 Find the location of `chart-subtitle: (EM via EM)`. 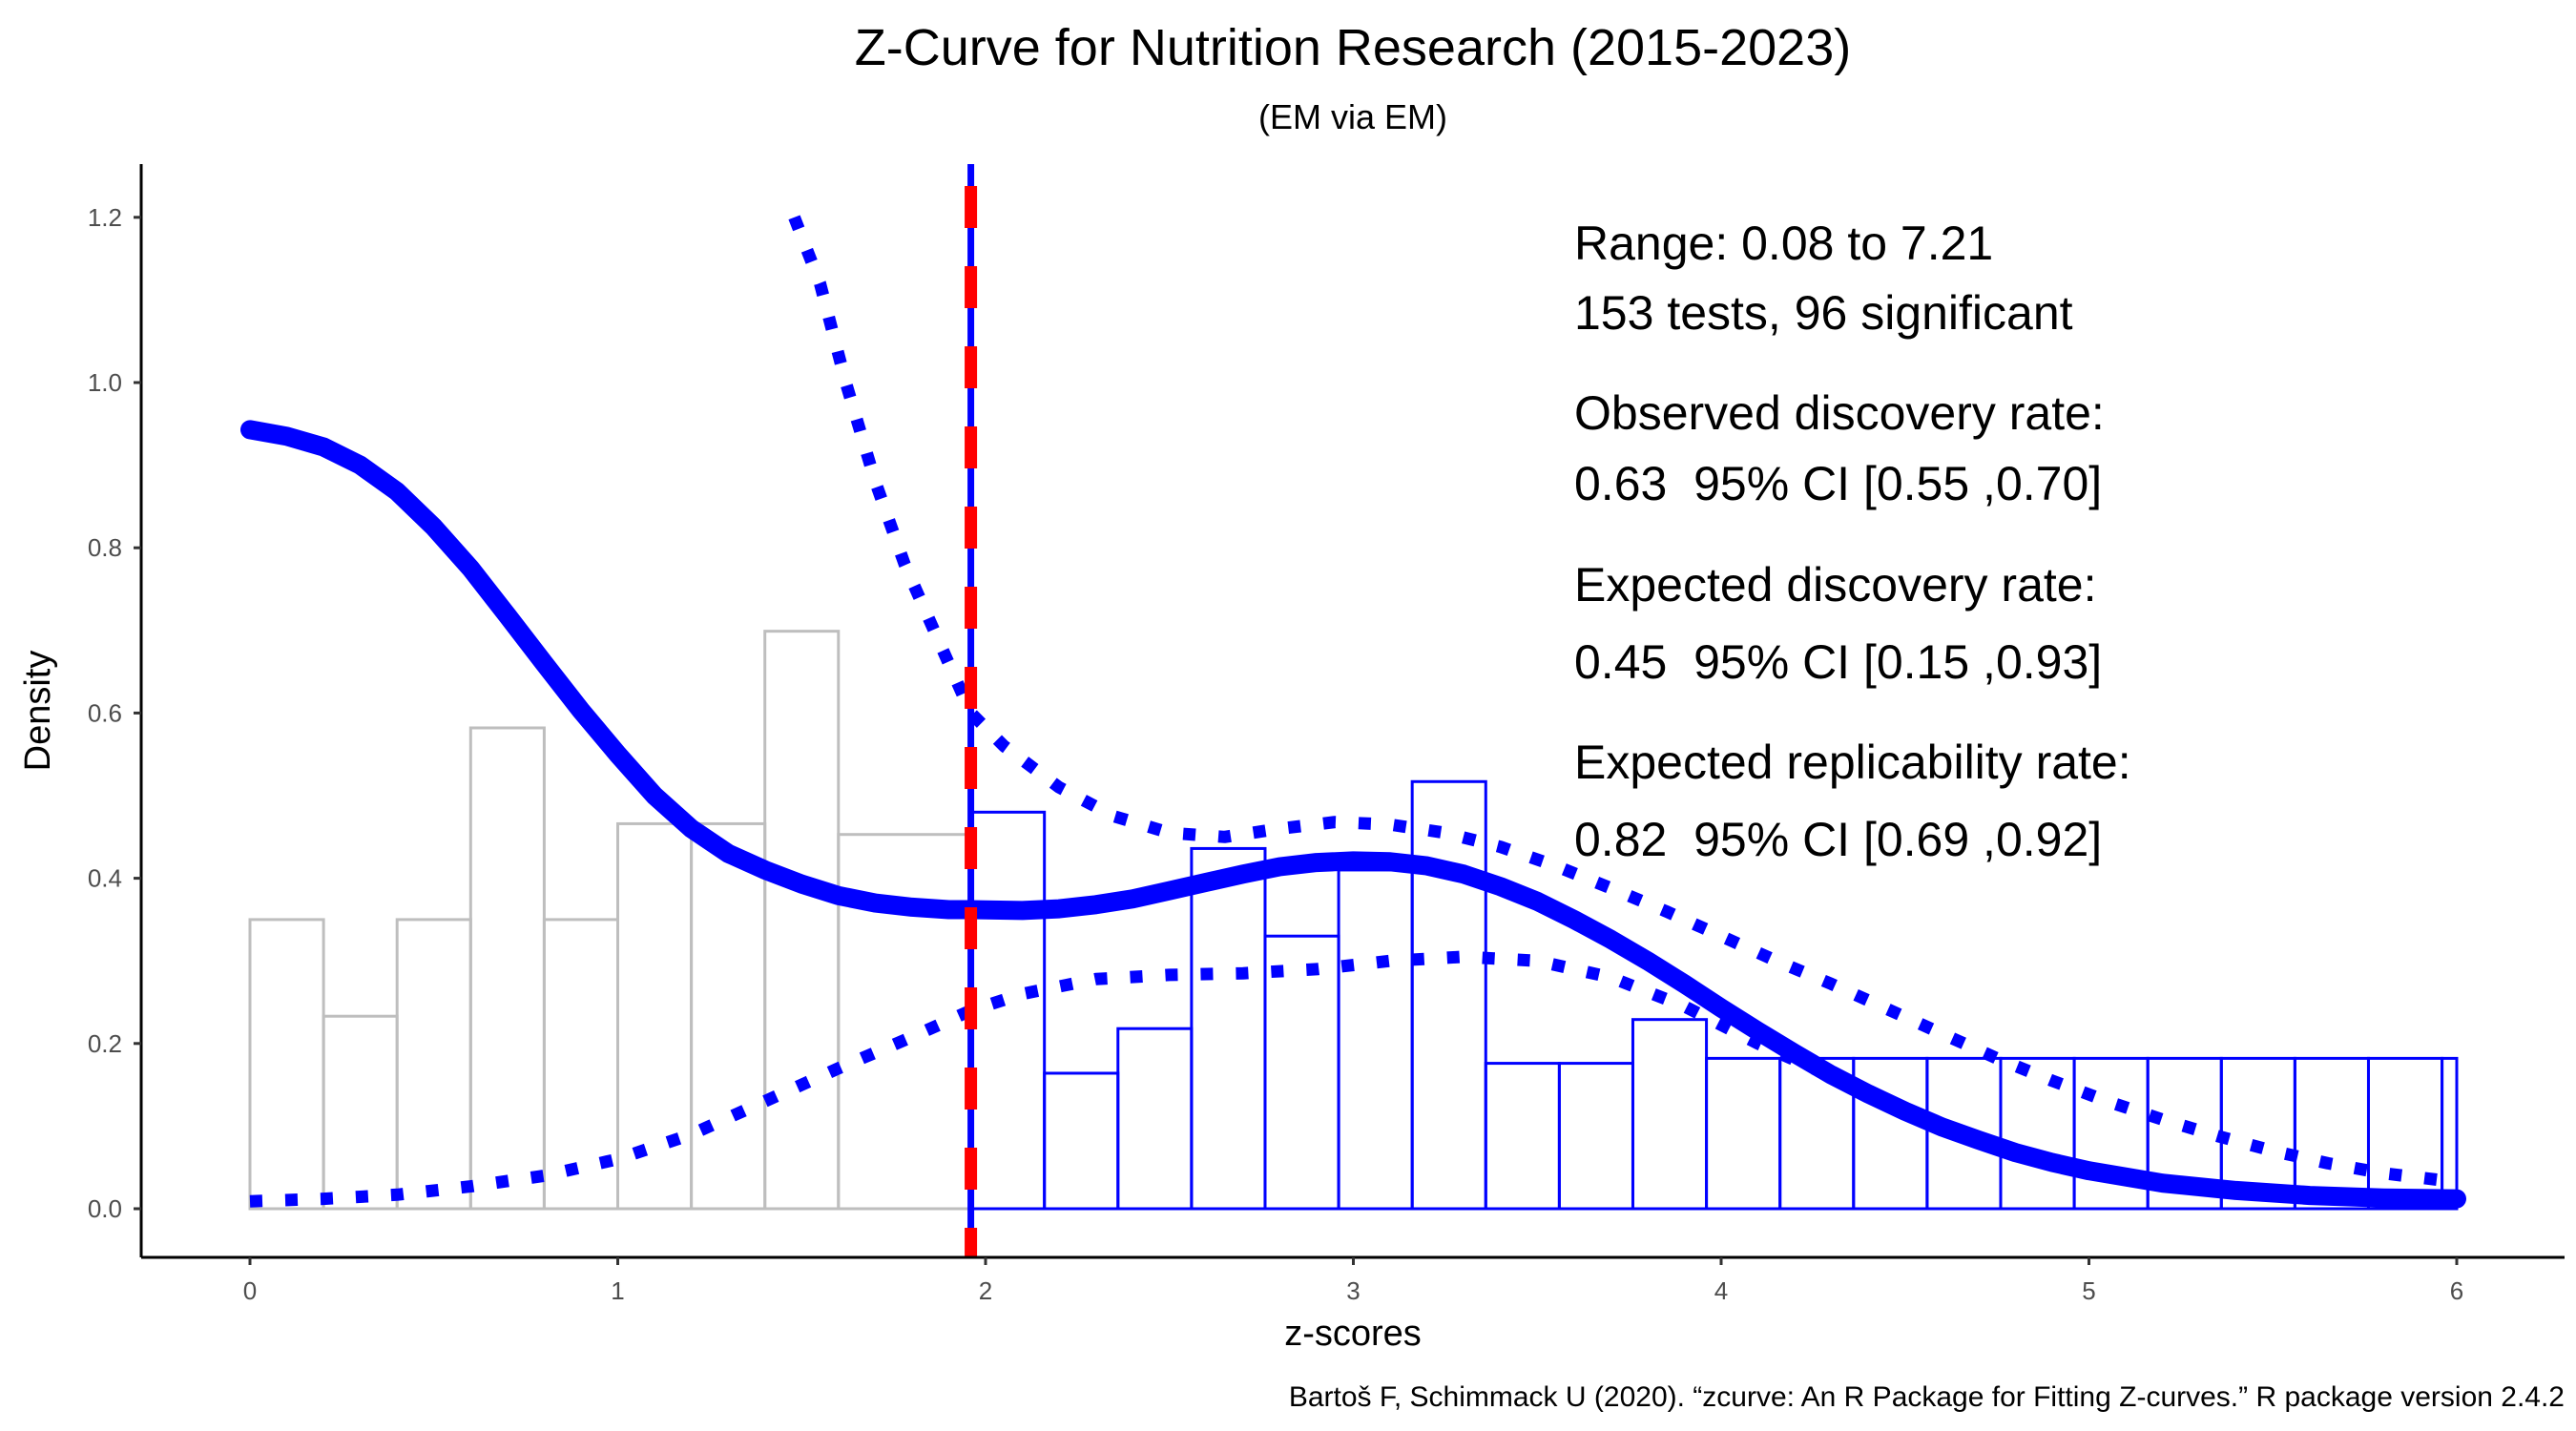

chart-subtitle: (EM via EM) is located at coordinates (1352, 116).